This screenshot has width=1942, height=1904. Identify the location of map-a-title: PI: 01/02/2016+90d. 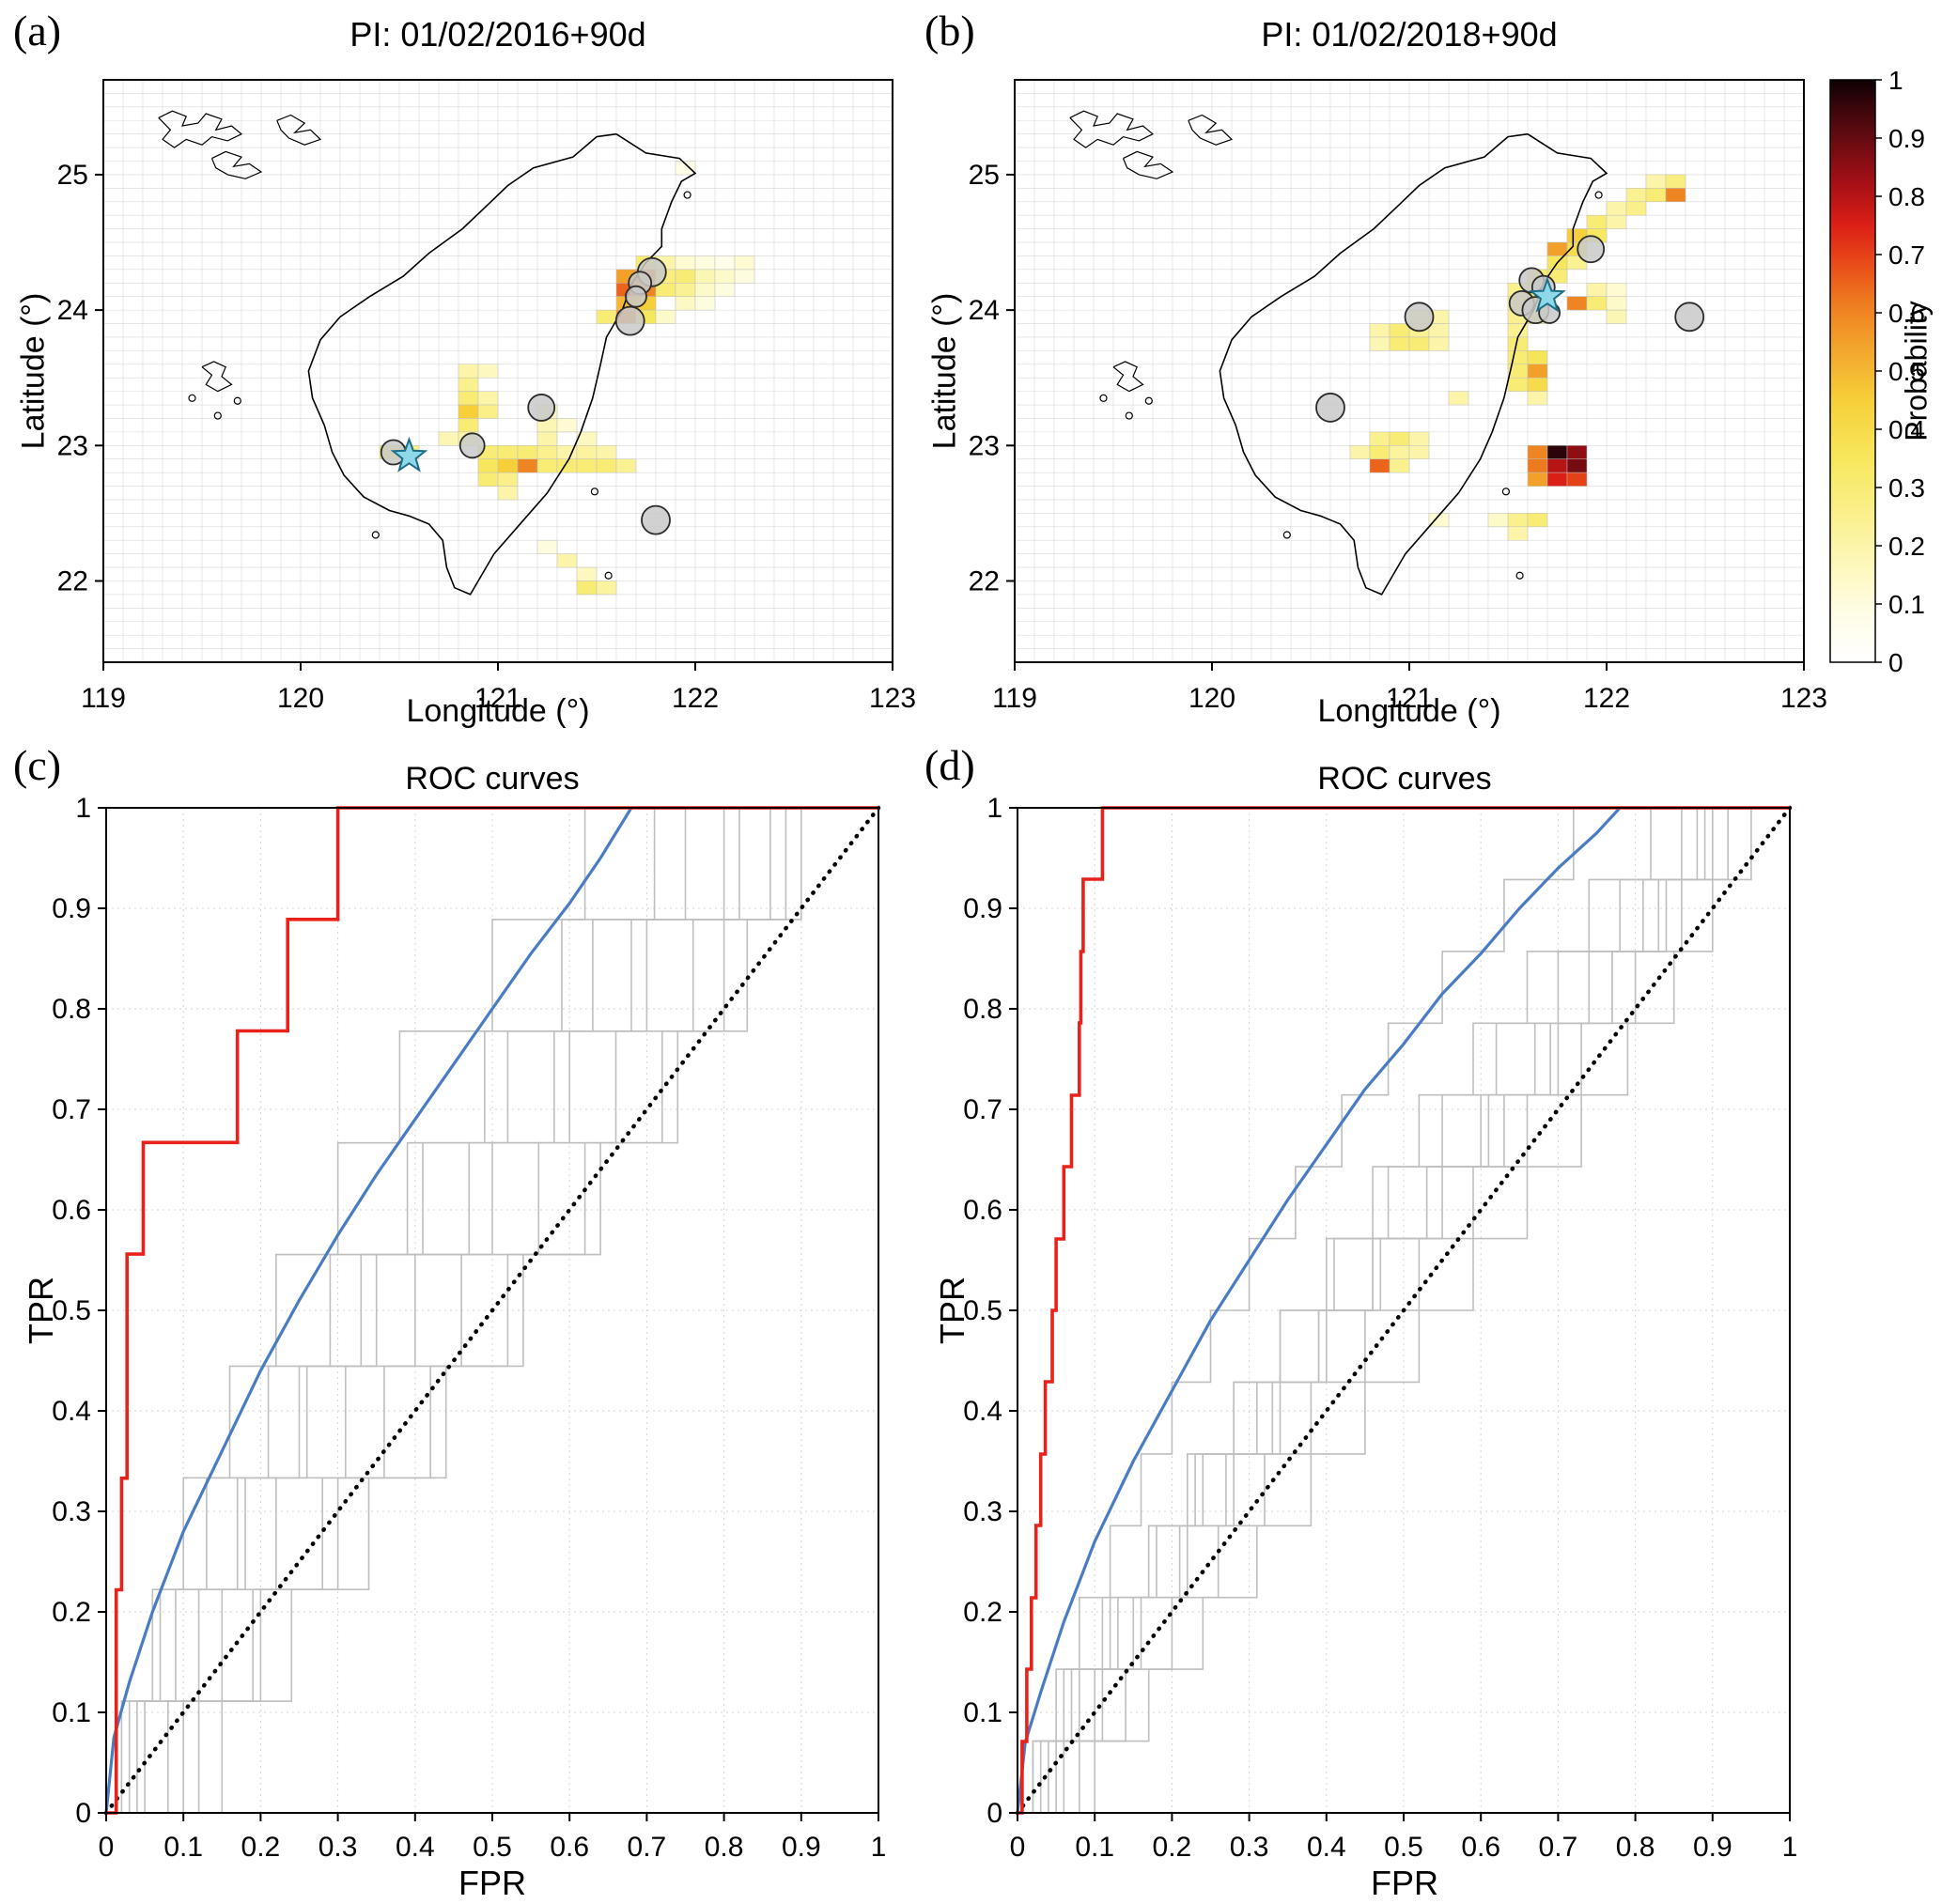
(498, 34).